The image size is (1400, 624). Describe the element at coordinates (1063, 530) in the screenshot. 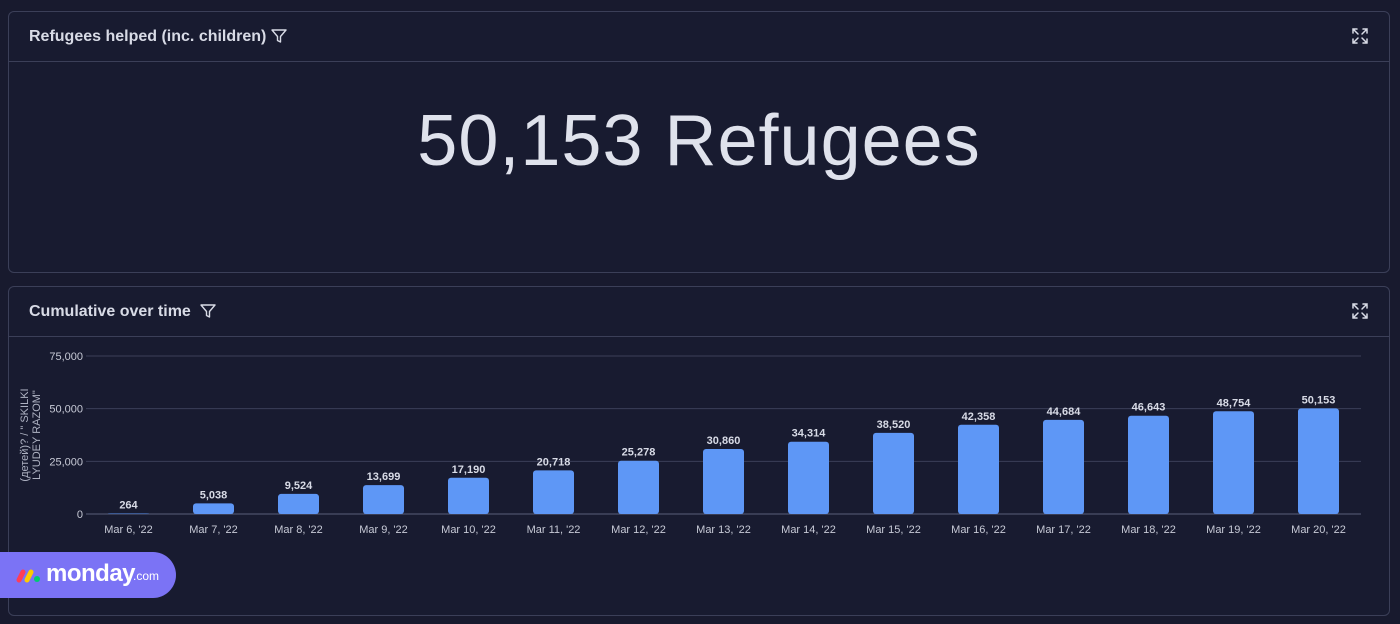

I see `x-tick-label: Mar 17, '22` at that location.